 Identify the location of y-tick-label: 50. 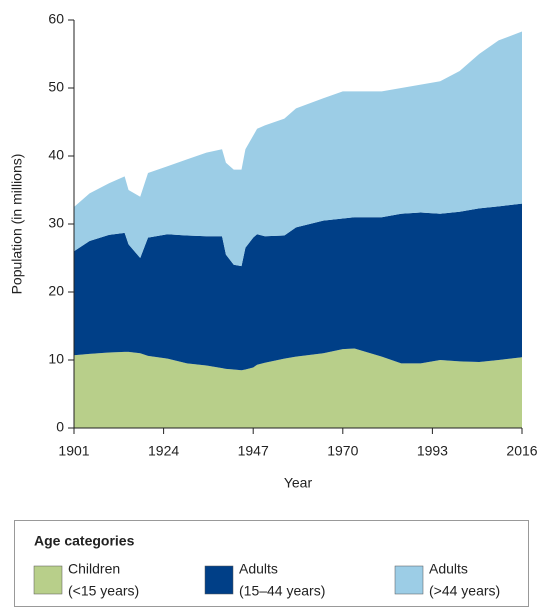
(56, 87).